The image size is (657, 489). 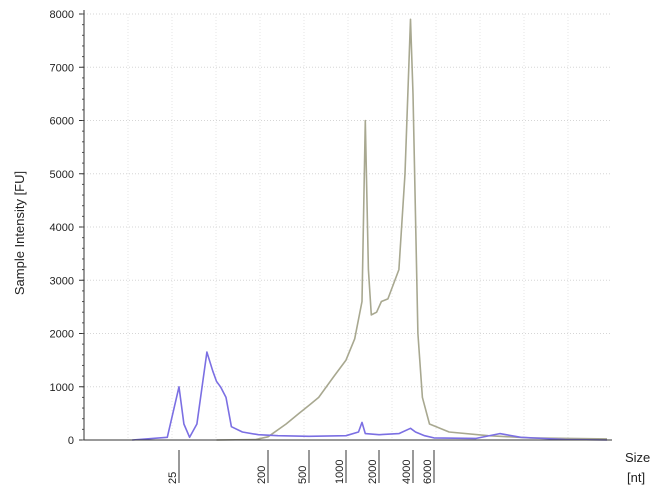 What do you see at coordinates (62, 335) in the screenshot?
I see `y-tick-label: 2000` at bounding box center [62, 335].